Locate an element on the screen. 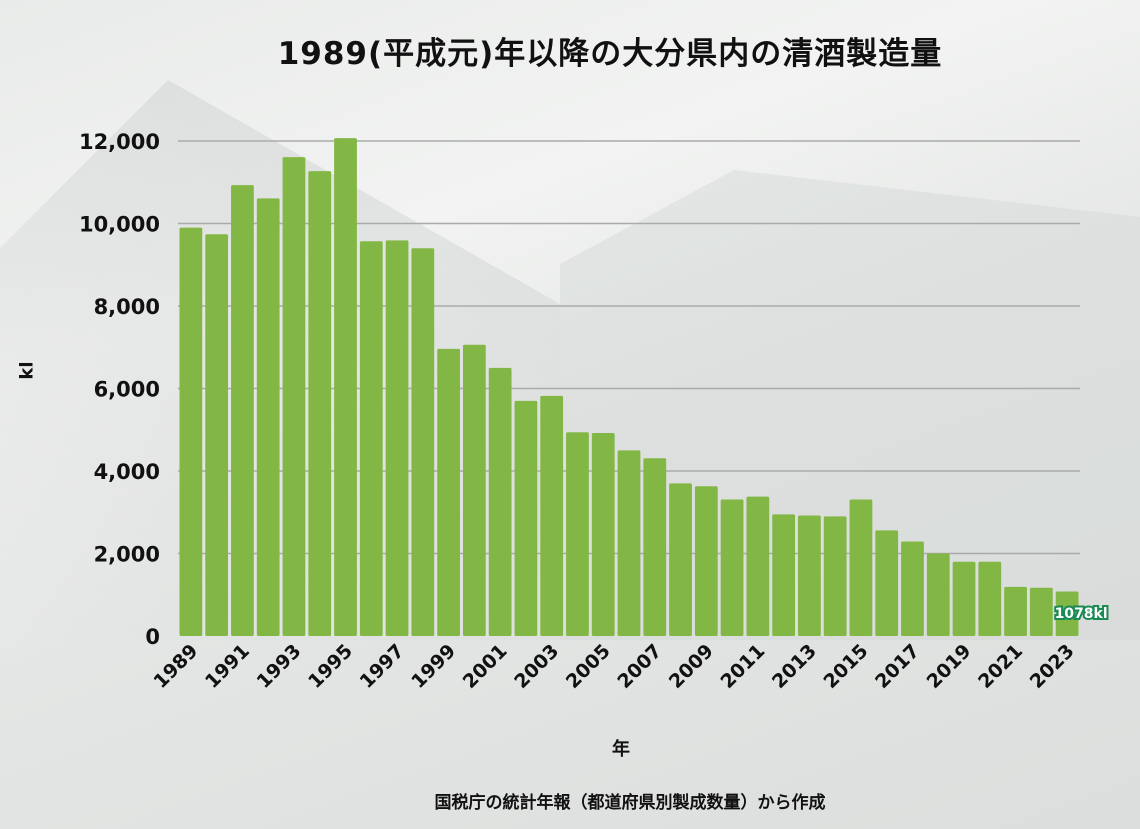 This screenshot has height=829, width=1140. bar-2004 is located at coordinates (577, 534).